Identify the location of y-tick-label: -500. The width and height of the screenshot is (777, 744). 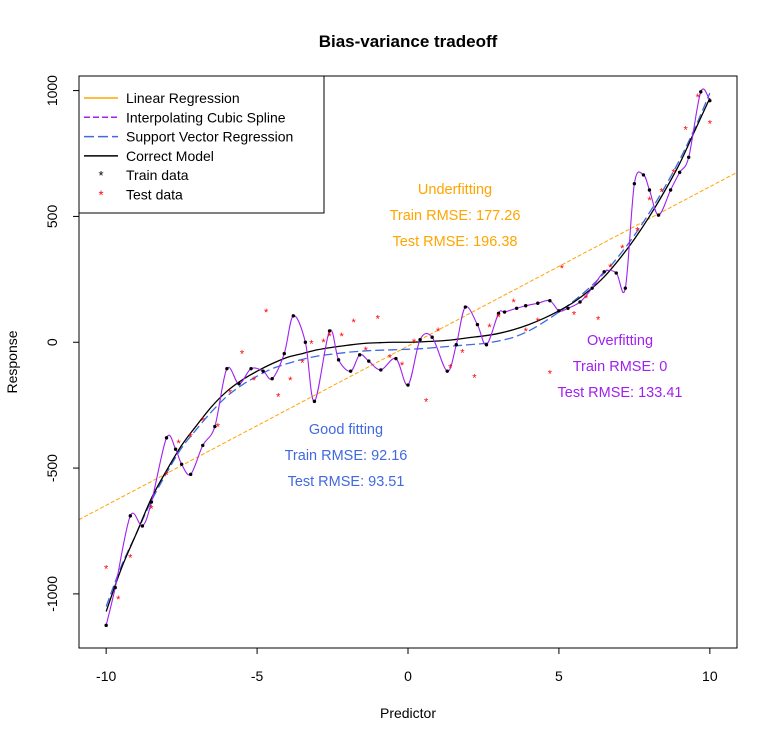
(52, 468).